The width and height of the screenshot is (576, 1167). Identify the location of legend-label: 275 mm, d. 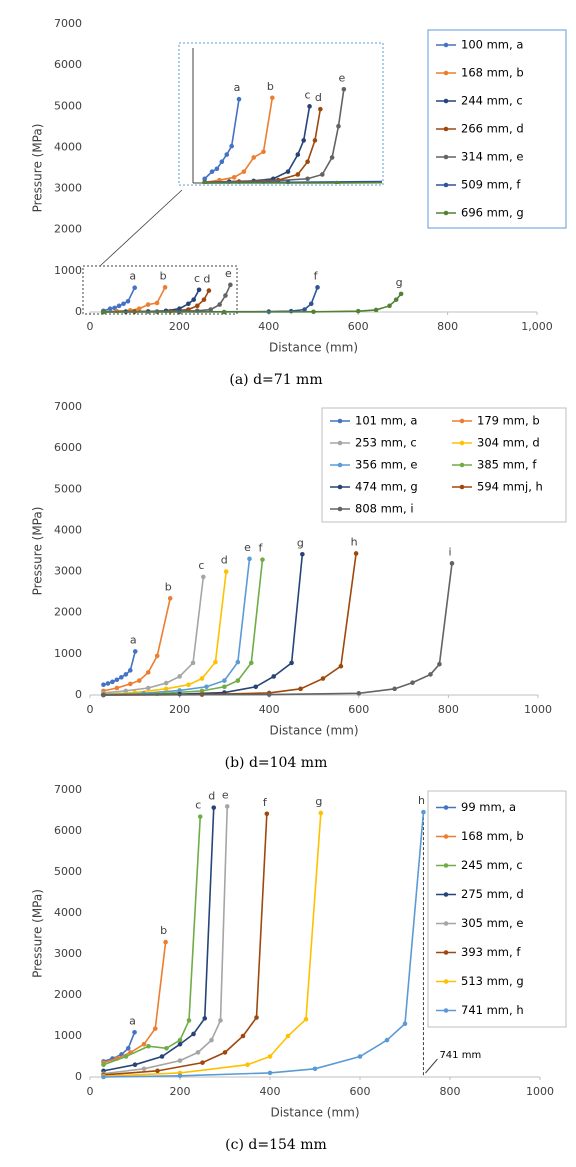
(492, 894).